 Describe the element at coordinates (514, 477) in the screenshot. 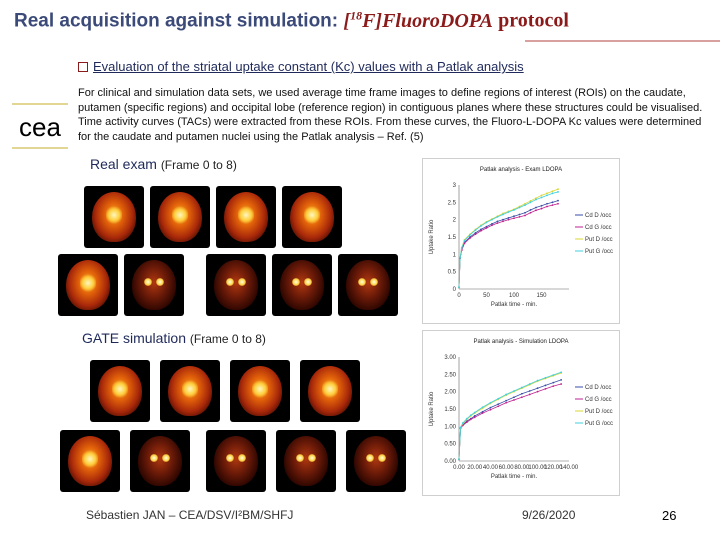

I see `sim-chart-xlabel: Patlak time - min.` at that location.